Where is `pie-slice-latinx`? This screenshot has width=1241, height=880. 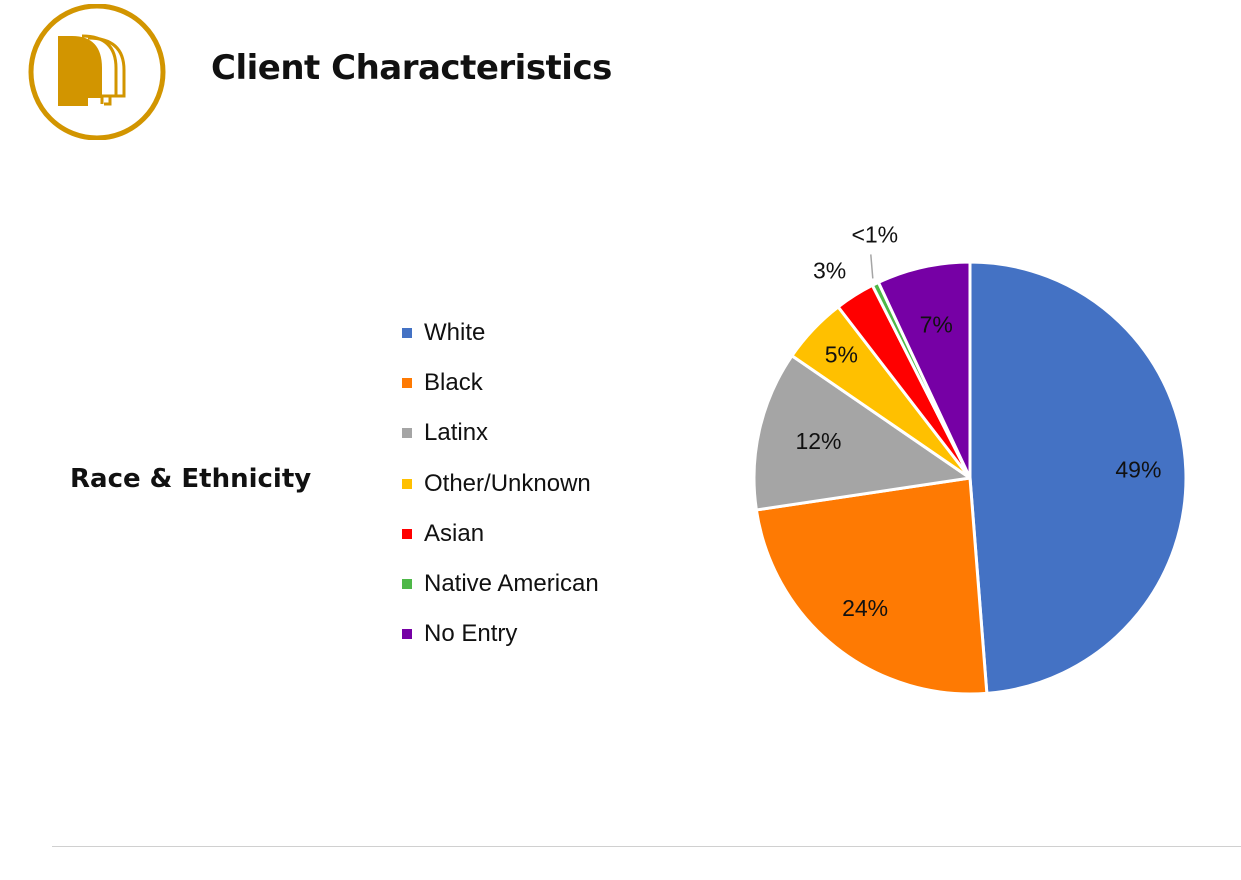
pie-slice-latinx is located at coordinates (862, 433).